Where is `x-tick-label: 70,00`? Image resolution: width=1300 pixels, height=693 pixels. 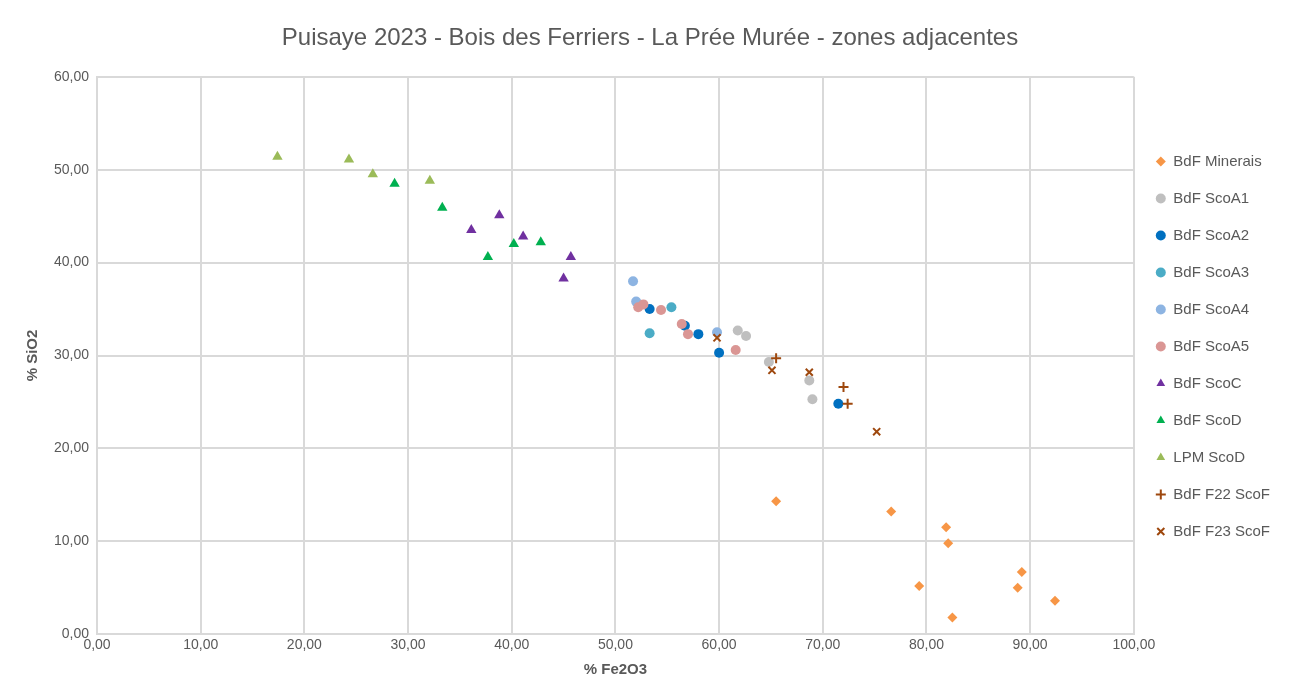 x-tick-label: 70,00 is located at coordinates (823, 644).